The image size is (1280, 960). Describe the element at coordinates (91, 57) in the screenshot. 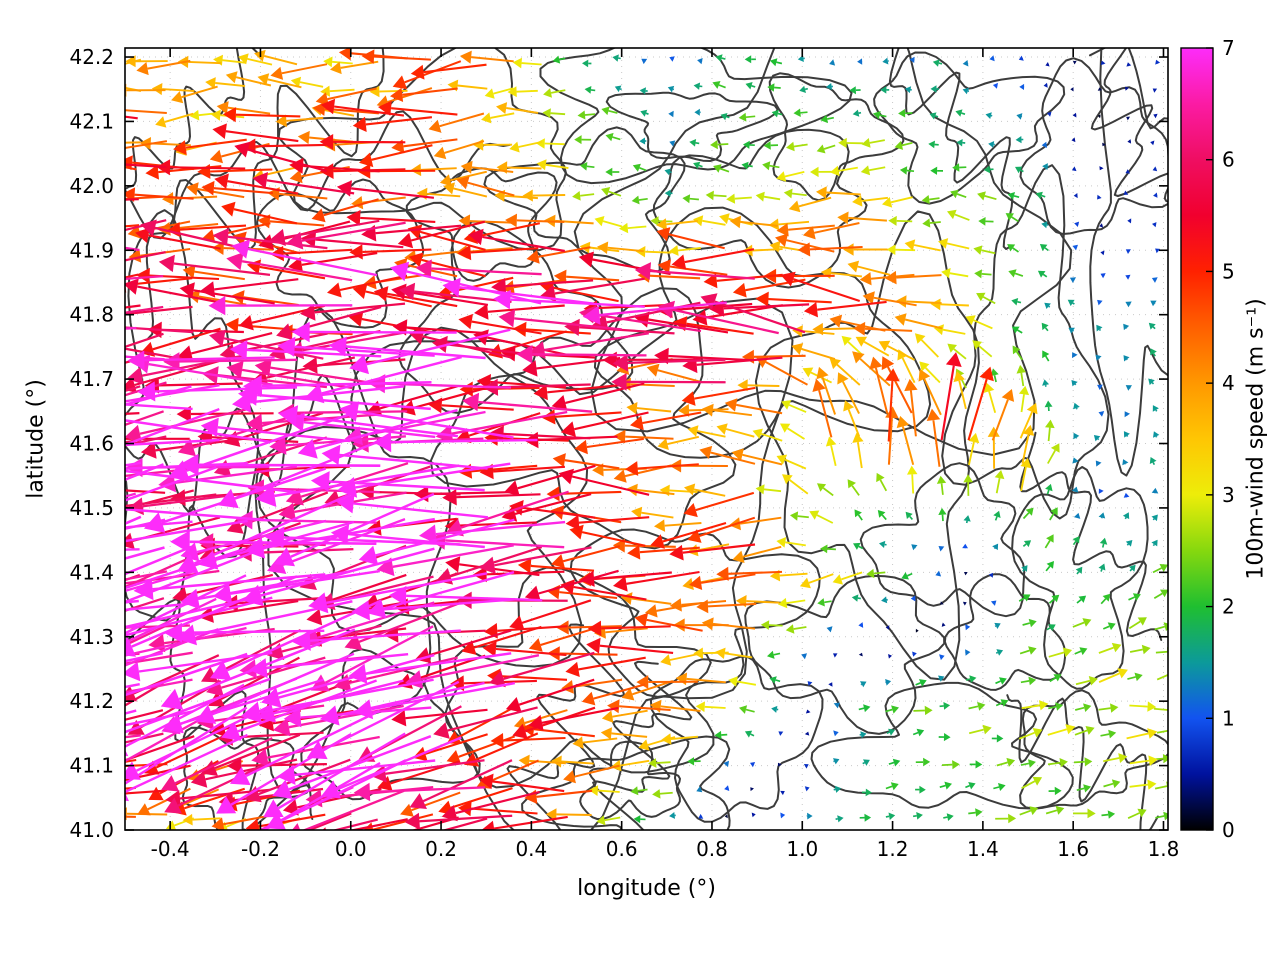

I see `svg-text: 42.2` at that location.